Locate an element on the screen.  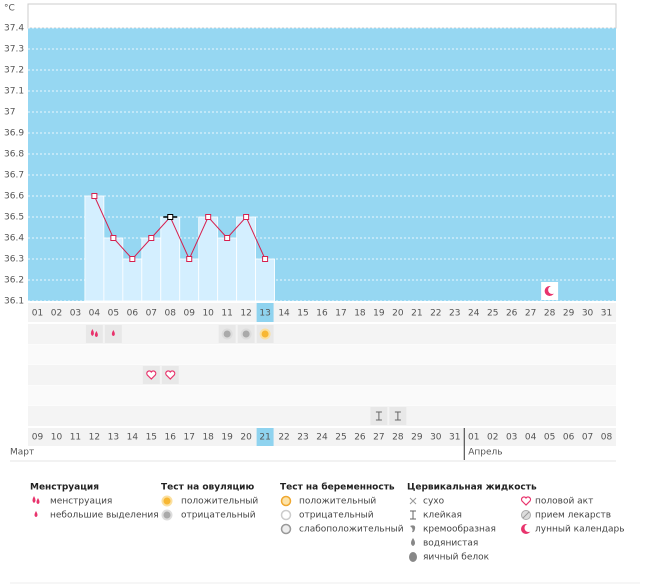
date-label: 06 is located at coordinates (569, 438).